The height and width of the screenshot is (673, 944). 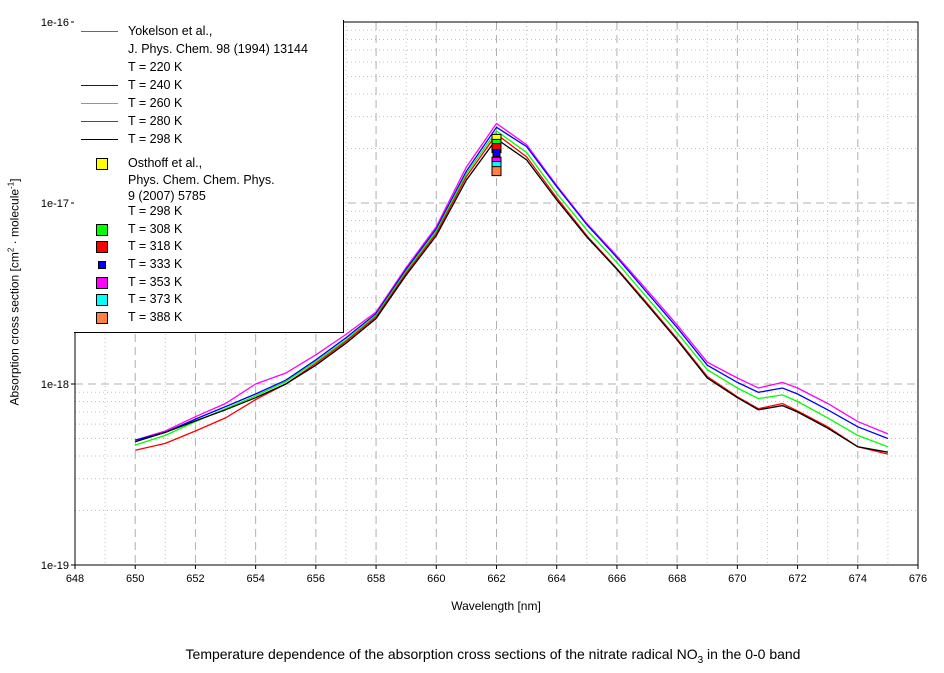 What do you see at coordinates (376, 579) in the screenshot?
I see `x-tick-label: 658` at bounding box center [376, 579].